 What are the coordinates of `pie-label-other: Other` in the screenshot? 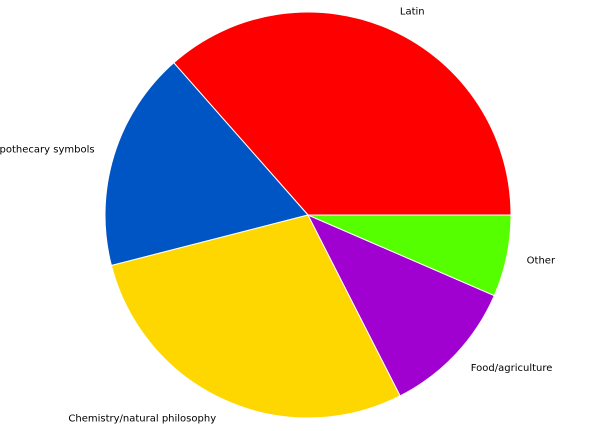 It's located at (541, 260).